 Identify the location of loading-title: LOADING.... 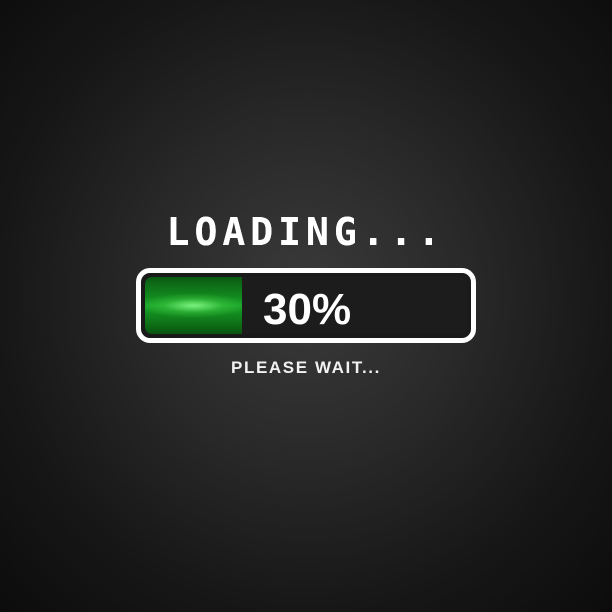
(306, 232).